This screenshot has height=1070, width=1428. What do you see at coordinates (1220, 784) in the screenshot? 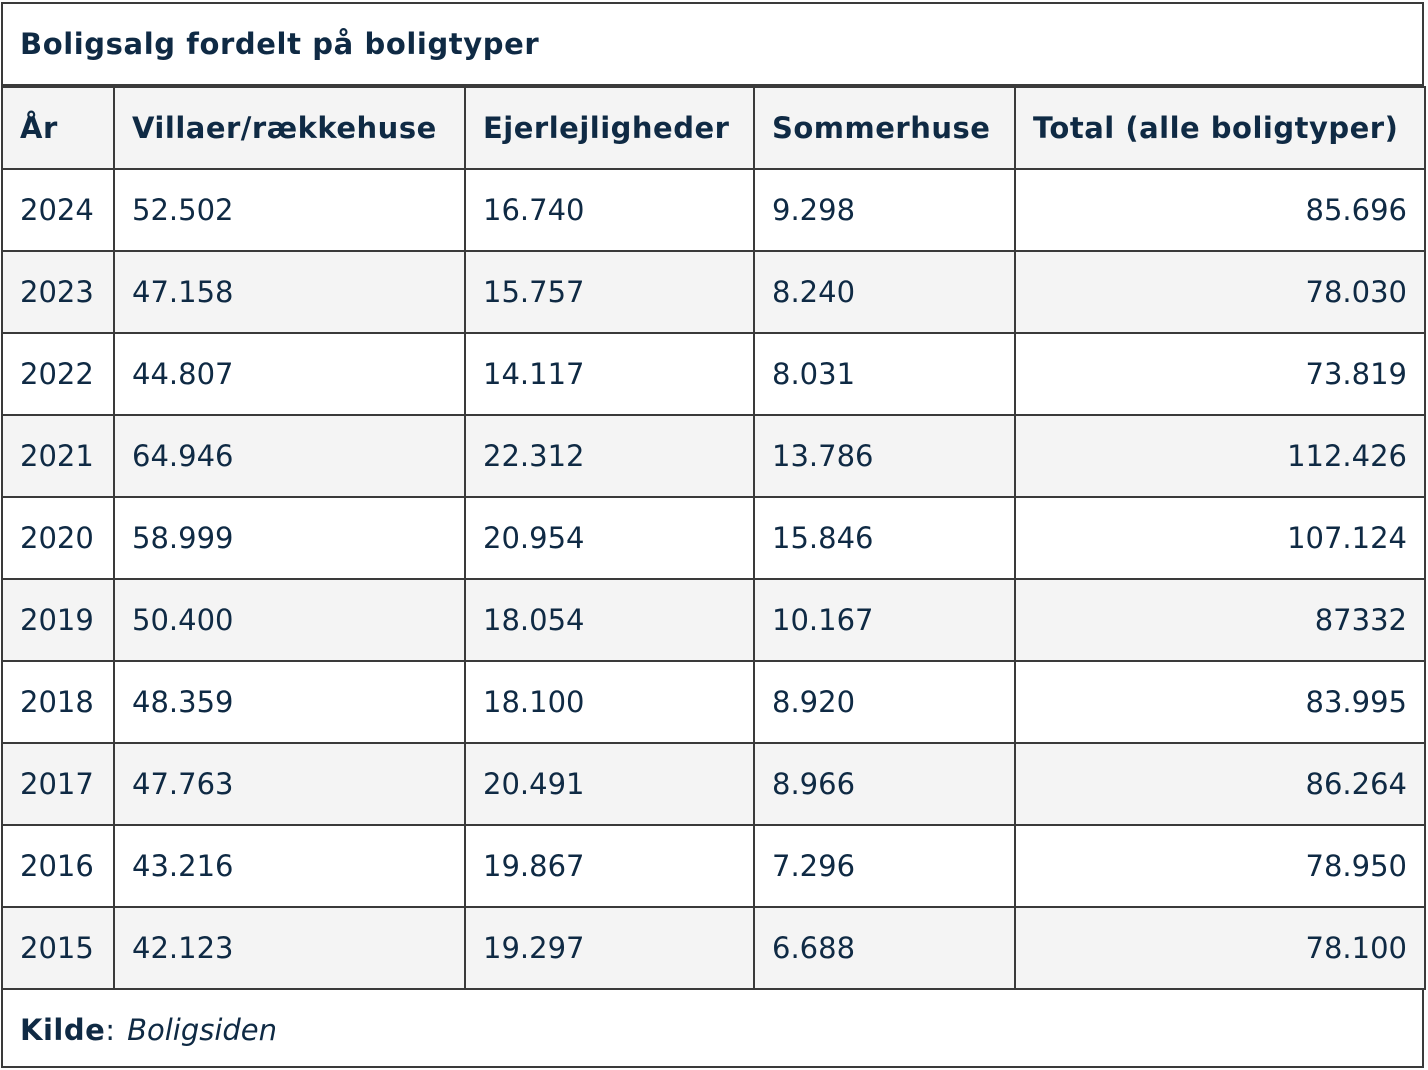
I see `cell-total: 86.264` at bounding box center [1220, 784].